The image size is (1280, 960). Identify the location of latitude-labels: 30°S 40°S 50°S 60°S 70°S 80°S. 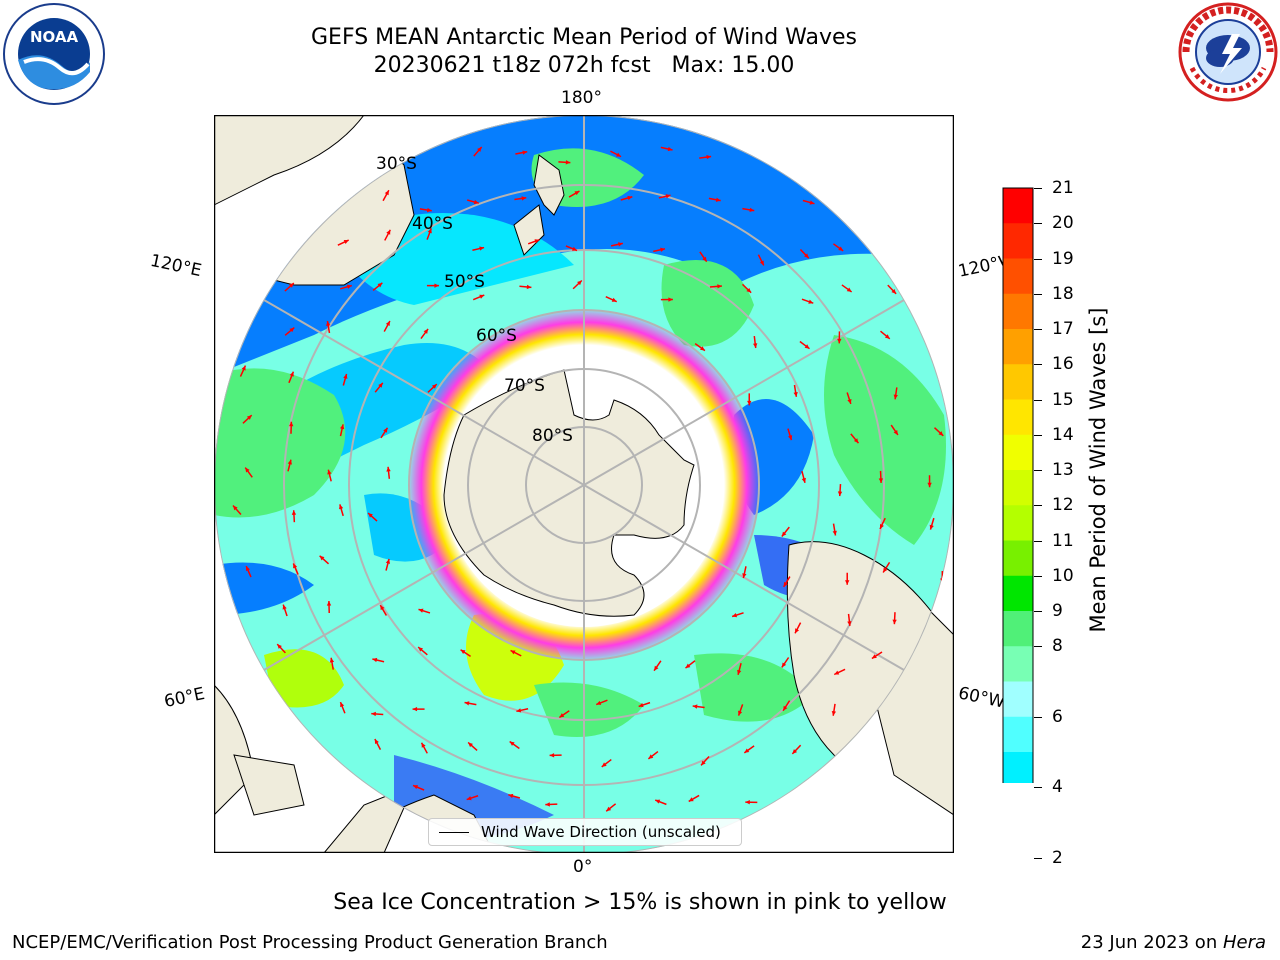
(474, 300).